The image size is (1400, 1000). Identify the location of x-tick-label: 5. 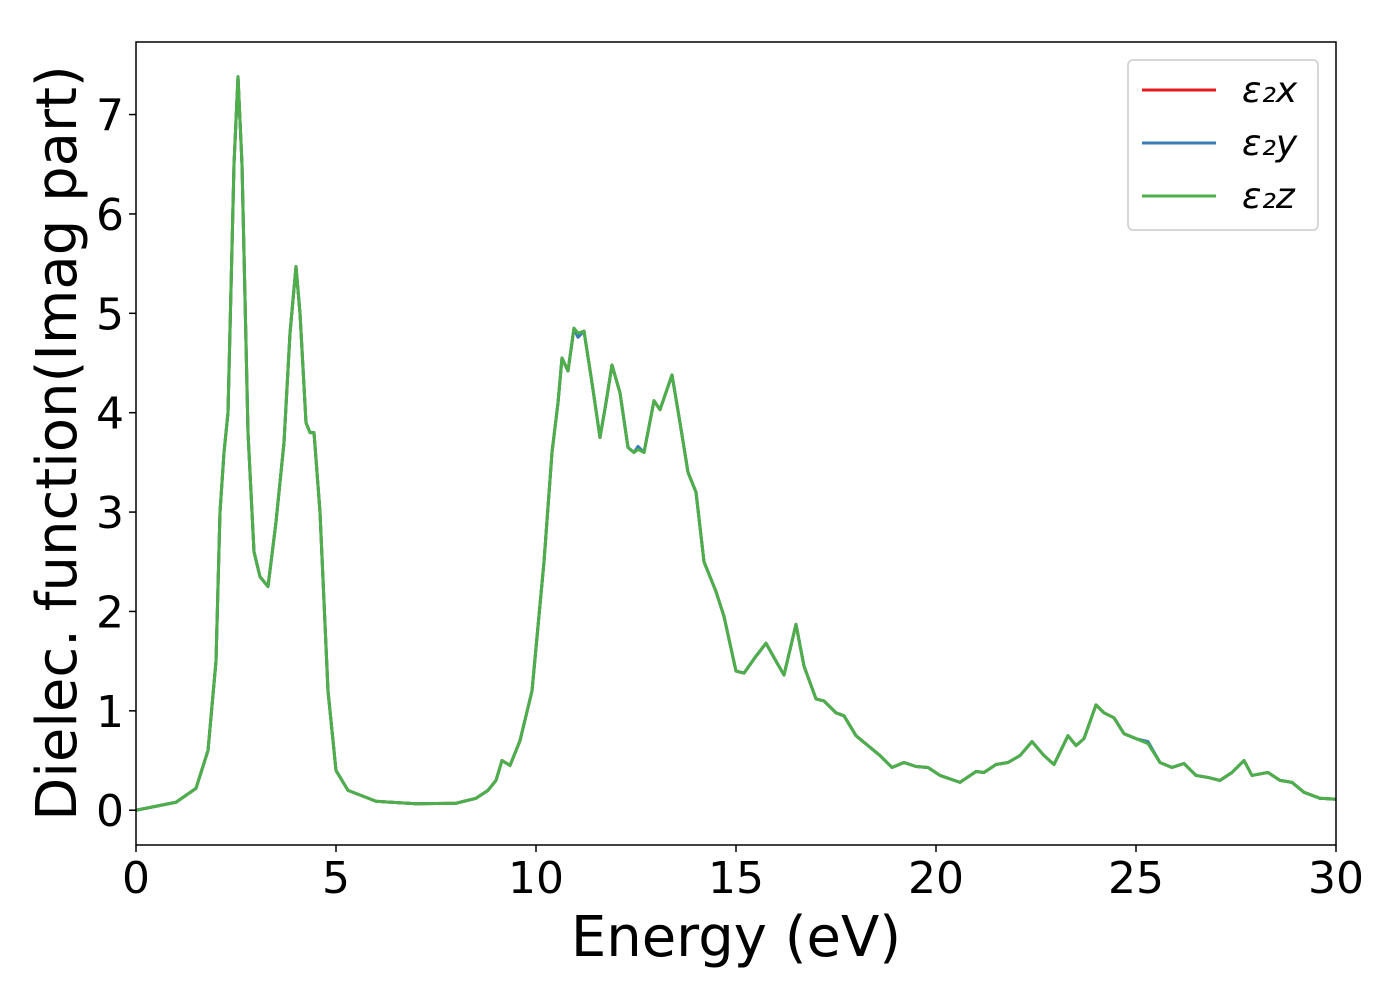
(336, 878).